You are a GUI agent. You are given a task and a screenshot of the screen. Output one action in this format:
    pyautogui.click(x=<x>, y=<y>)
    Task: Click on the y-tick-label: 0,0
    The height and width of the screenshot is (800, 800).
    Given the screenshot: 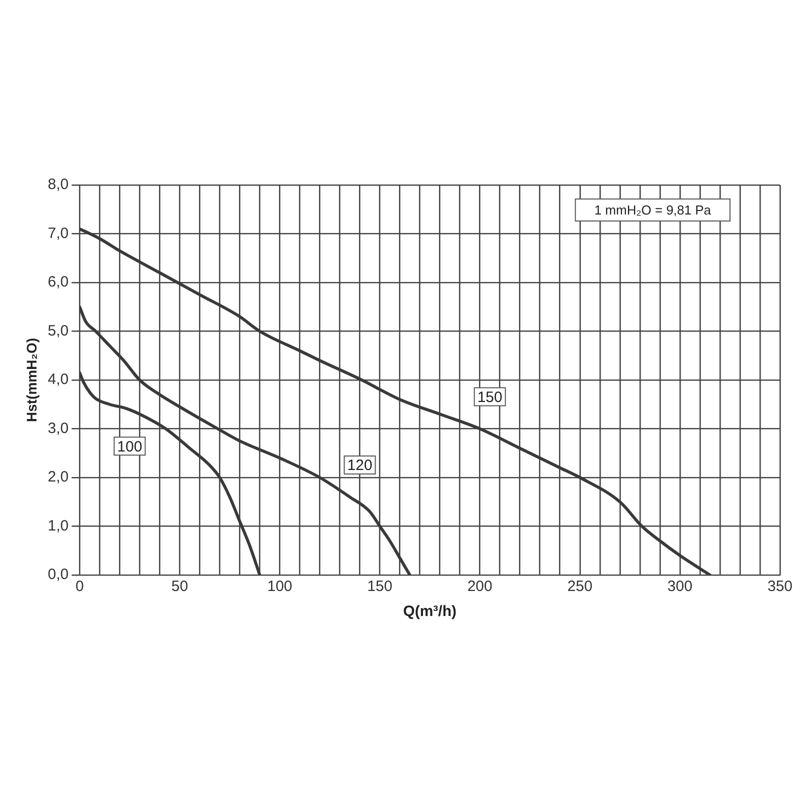 What is the action you would take?
    pyautogui.click(x=58, y=575)
    